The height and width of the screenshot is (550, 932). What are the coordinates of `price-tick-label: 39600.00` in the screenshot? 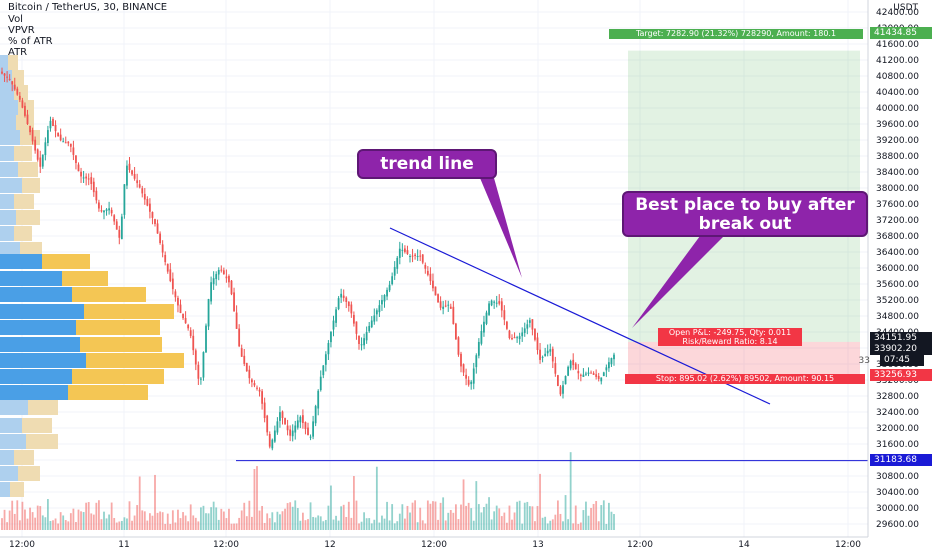 It's located at (897, 125).